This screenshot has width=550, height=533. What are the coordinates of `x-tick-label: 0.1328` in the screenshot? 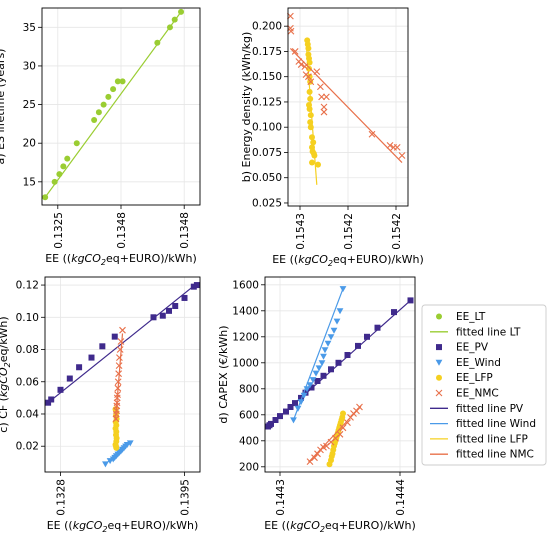 It's located at (62, 497).